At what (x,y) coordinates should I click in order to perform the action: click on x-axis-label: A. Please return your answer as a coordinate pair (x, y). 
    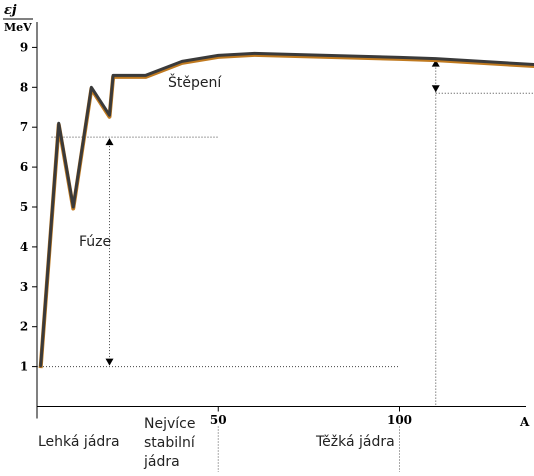
    Looking at the image, I should click on (524, 422).